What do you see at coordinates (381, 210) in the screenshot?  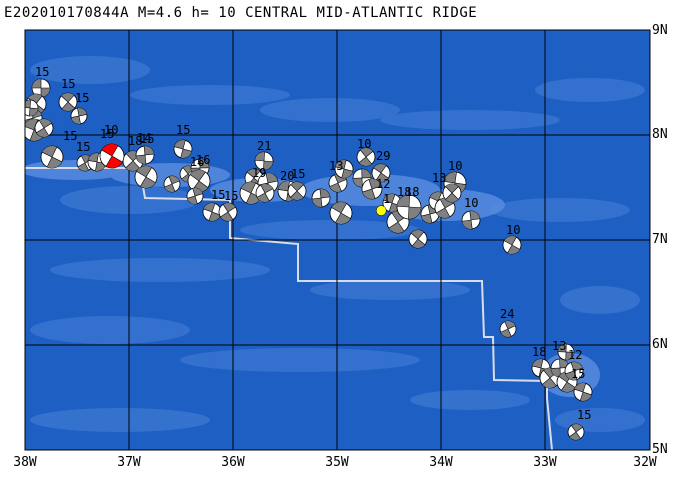 I see `epicenter-marker-icon` at bounding box center [381, 210].